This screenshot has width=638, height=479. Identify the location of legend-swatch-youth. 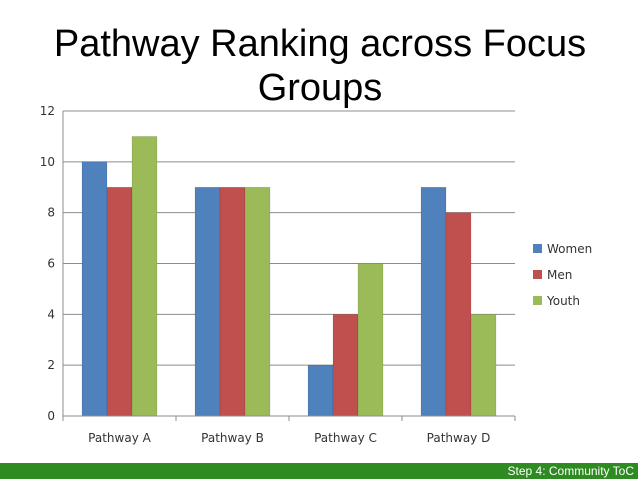
(537, 300).